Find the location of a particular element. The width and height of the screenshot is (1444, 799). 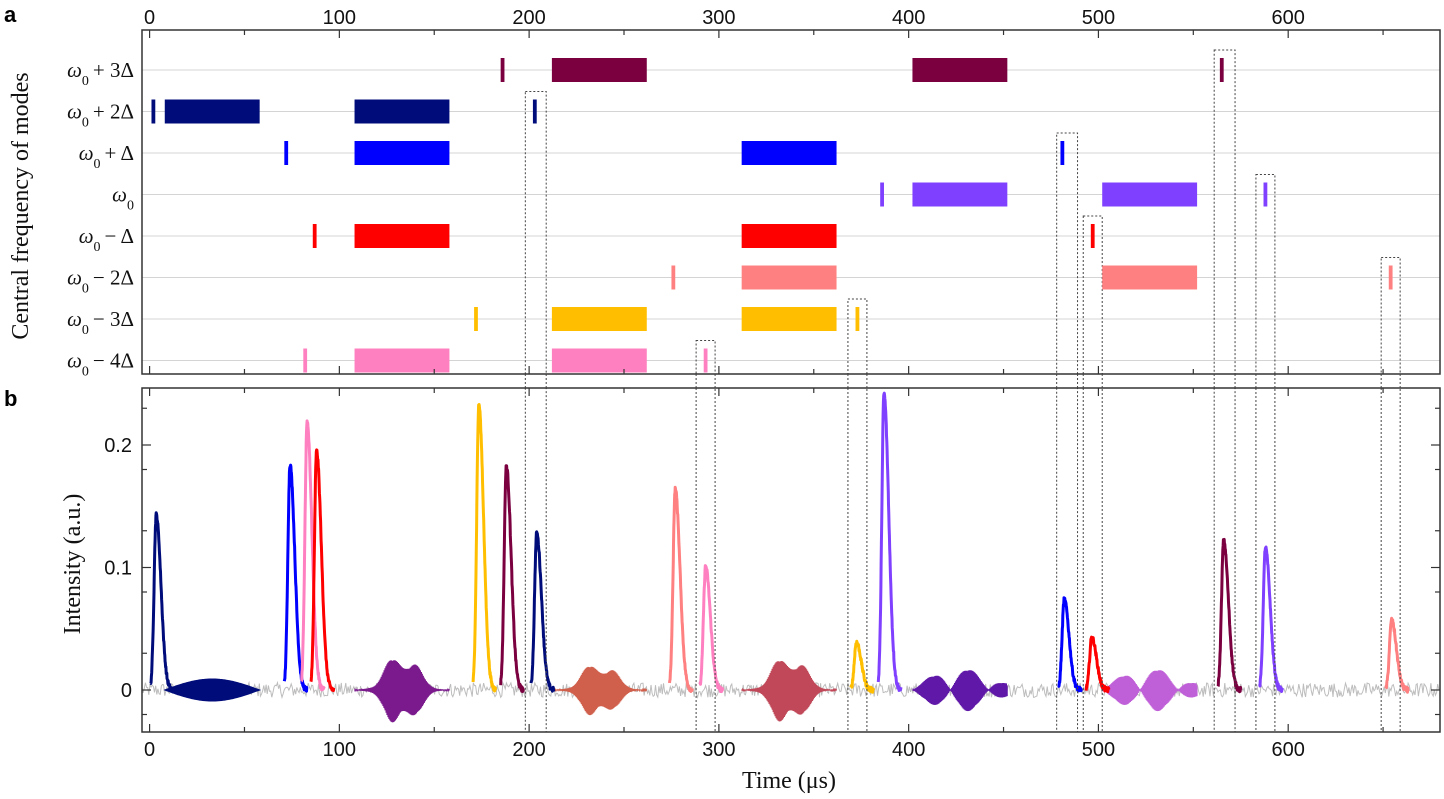

mode-label-1: ω0 + 2Δ is located at coordinates (100, 115).